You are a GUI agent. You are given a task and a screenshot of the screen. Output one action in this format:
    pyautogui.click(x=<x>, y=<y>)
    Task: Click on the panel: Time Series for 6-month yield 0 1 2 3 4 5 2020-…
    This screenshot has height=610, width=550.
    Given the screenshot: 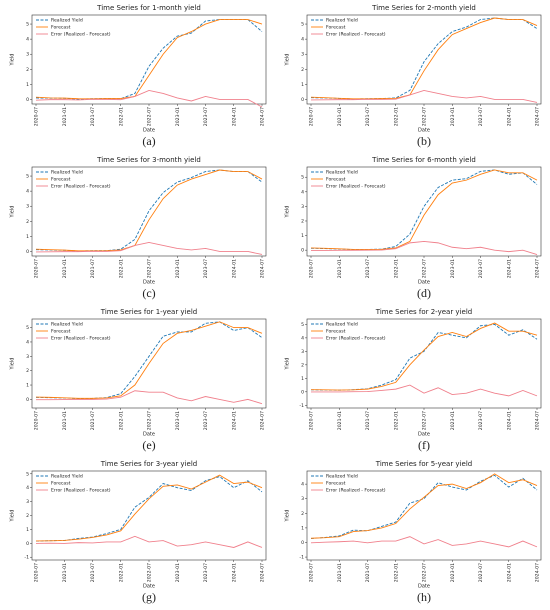 What is the action you would take?
    pyautogui.click(x=413, y=228)
    